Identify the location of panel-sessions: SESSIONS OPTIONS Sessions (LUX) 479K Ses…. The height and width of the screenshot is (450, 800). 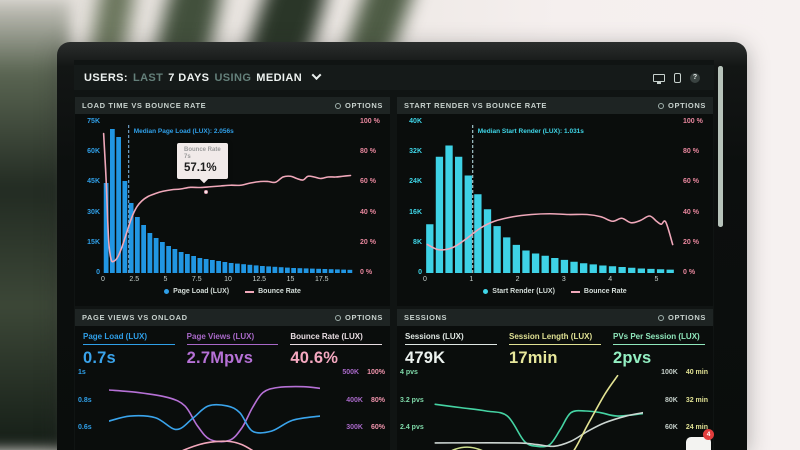
(555, 379).